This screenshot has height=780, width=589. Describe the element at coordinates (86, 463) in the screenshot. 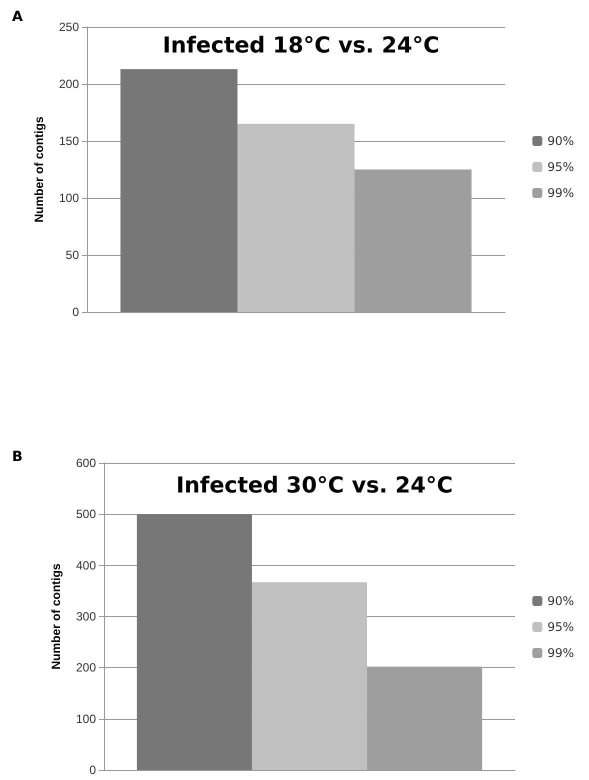

I see `y-tick-label: 600` at that location.